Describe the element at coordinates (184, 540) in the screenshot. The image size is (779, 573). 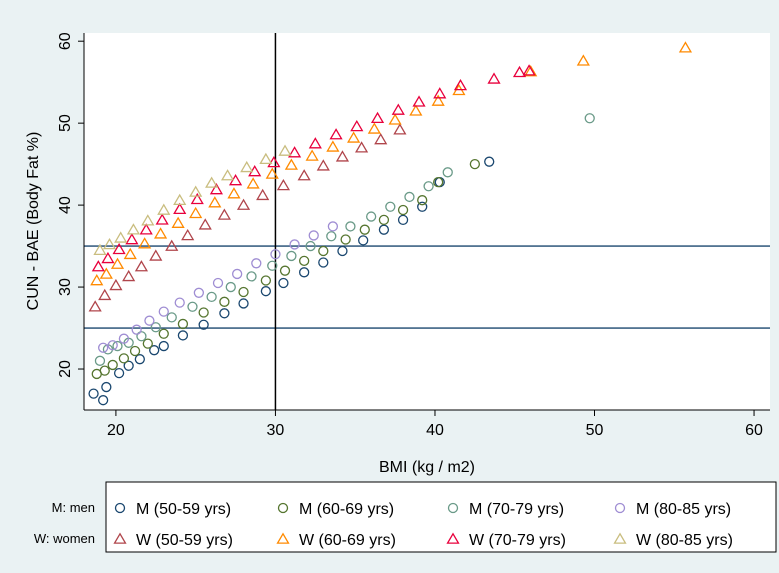
I see `legend-label: W (50-59 yrs)` at that location.